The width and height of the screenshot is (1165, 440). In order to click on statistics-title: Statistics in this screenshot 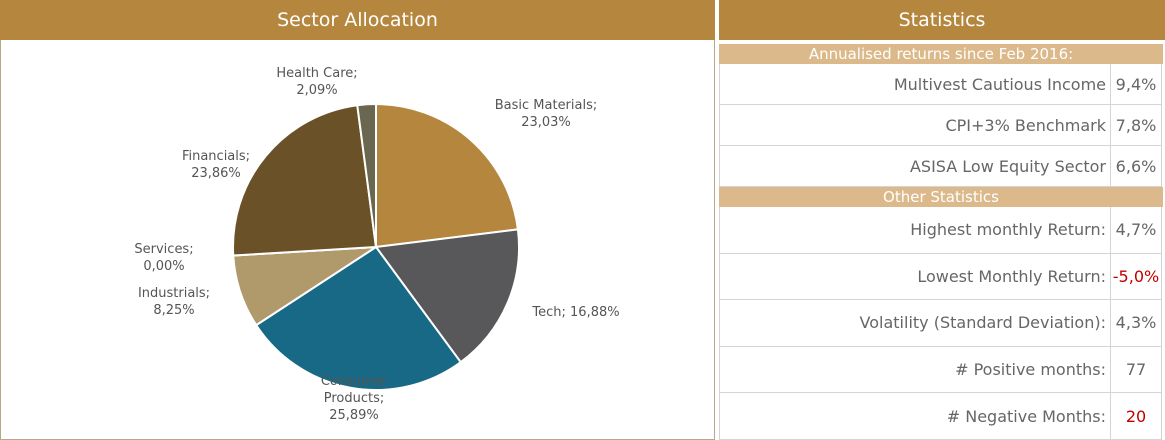, I will do `click(942, 20)`.